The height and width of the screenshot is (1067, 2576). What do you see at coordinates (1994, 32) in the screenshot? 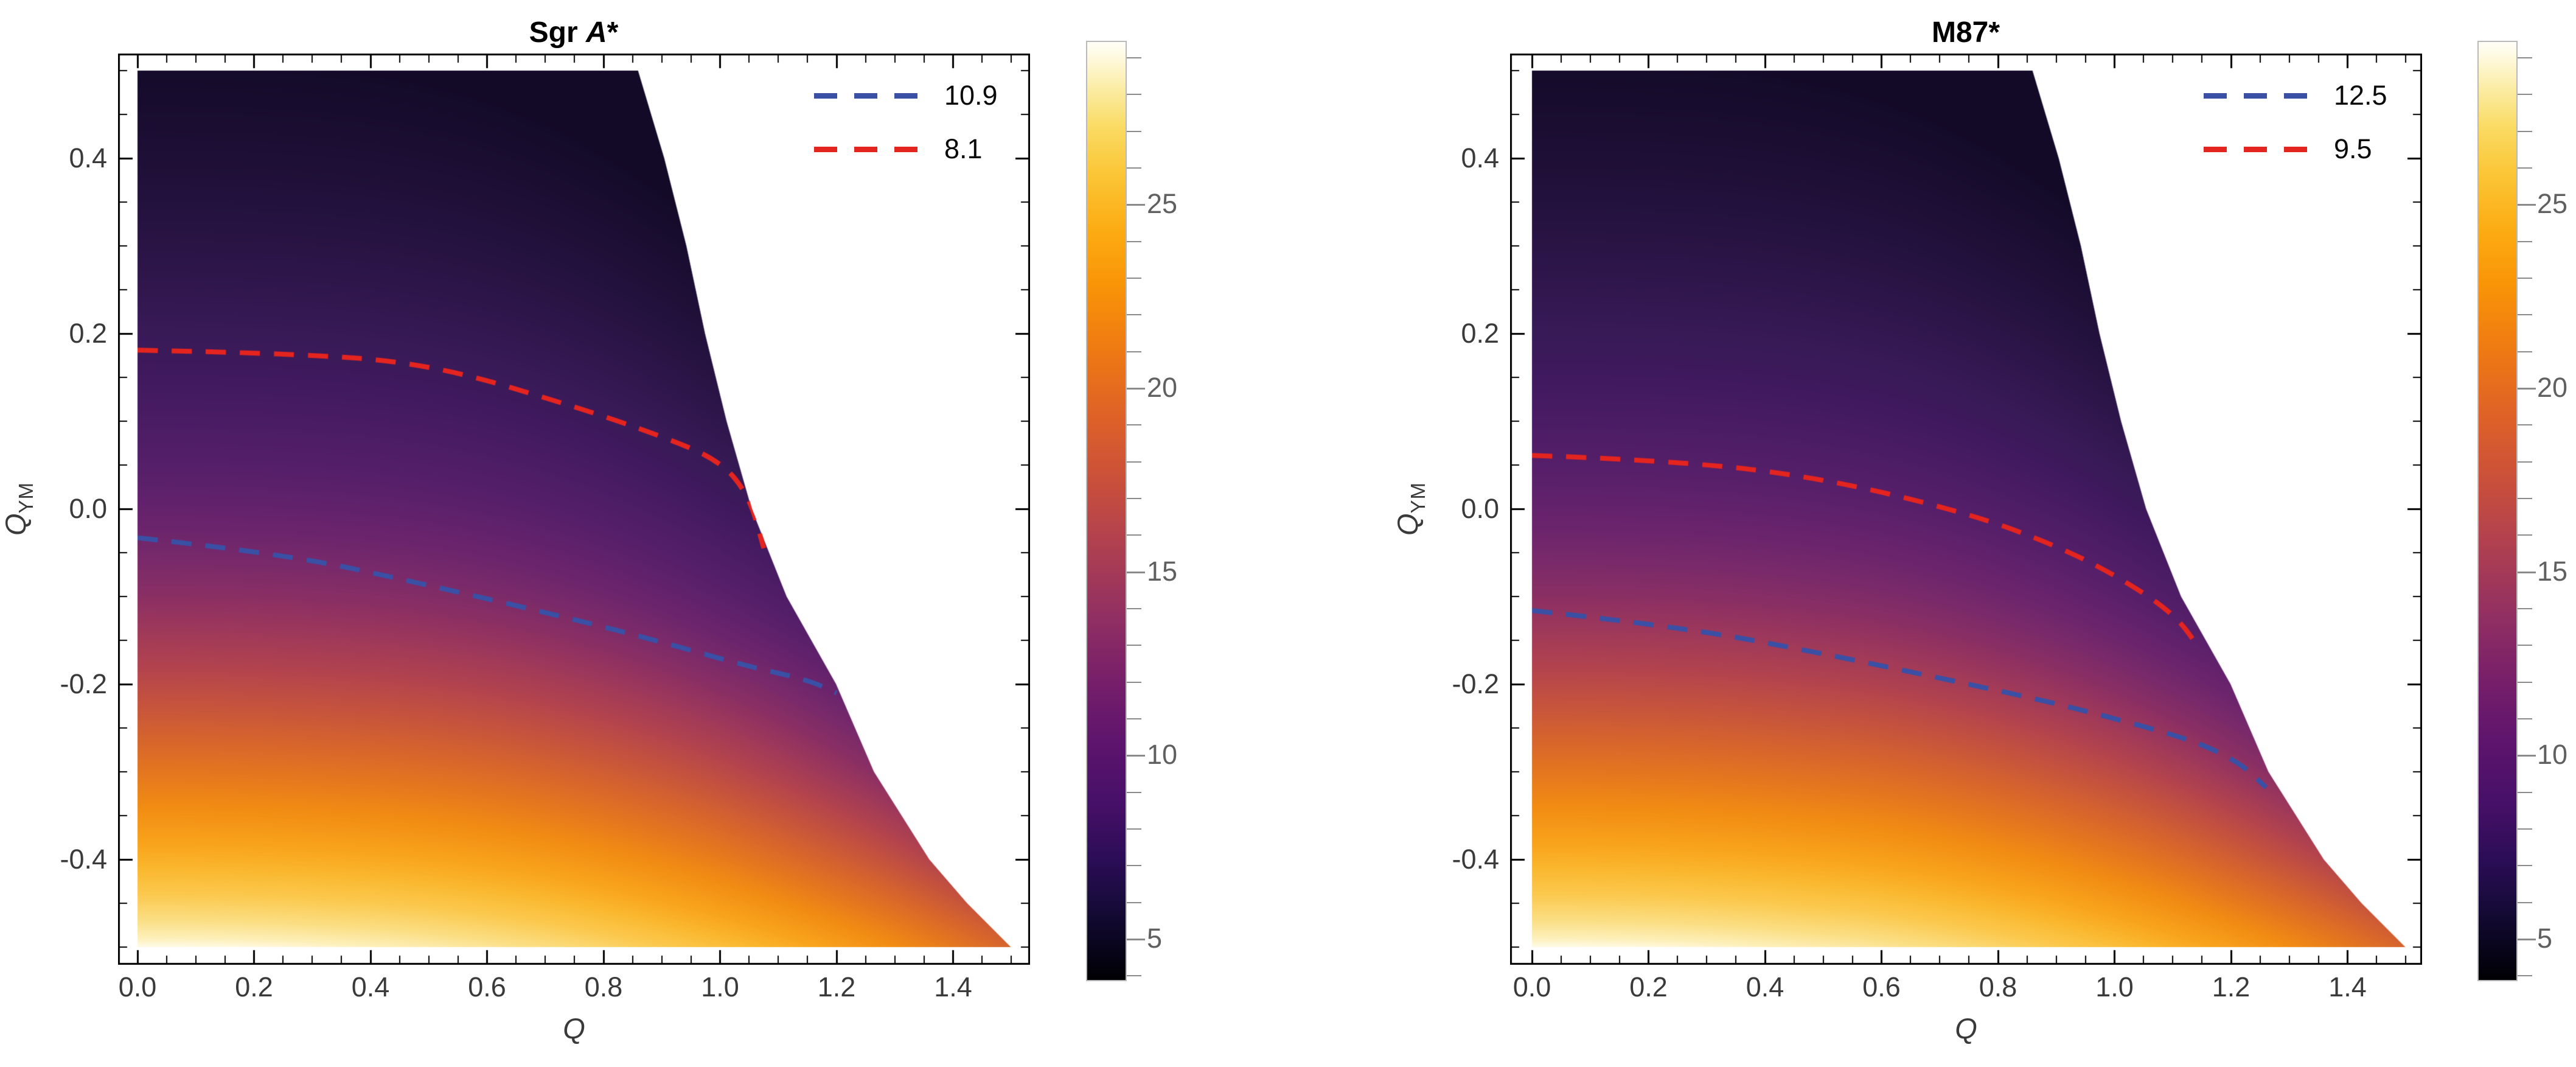
I see `title-part: *` at bounding box center [1994, 32].